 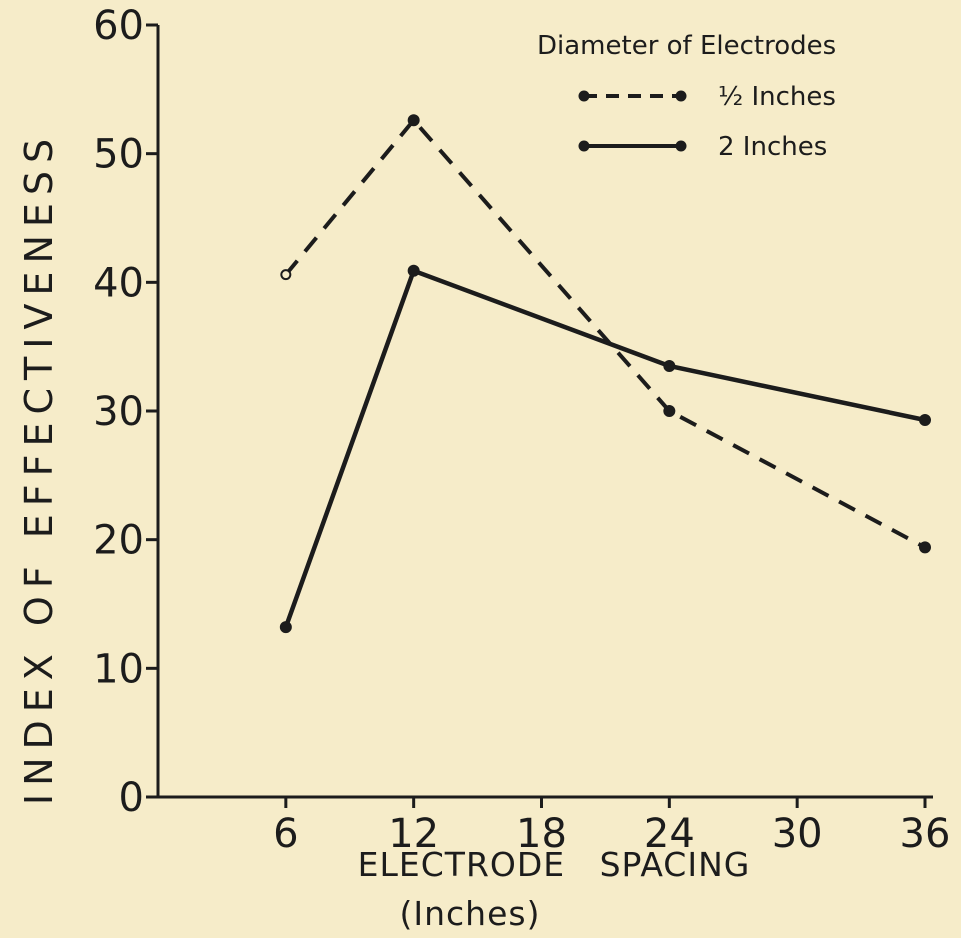 I want to click on legend-label: 2 Inches, so click(x=772, y=147).